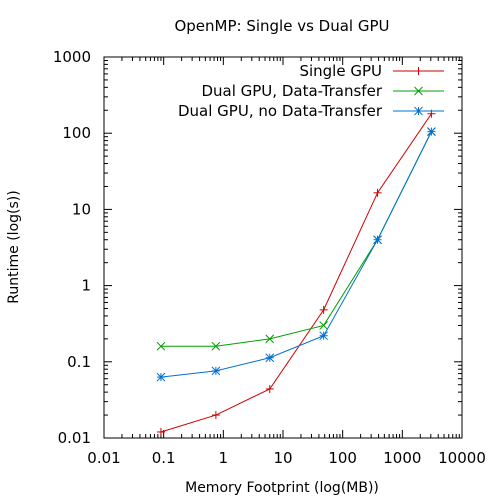 This screenshot has width=500, height=500. What do you see at coordinates (462, 458) in the screenshot?
I see `x-tick-label: 10000` at bounding box center [462, 458].